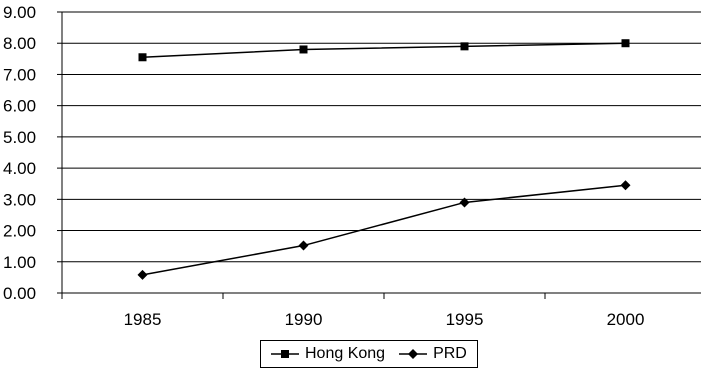 Image resolution: width=701 pixels, height=371 pixels. What do you see at coordinates (384, 50) in the screenshot?
I see `series-line-hong-kong` at bounding box center [384, 50].